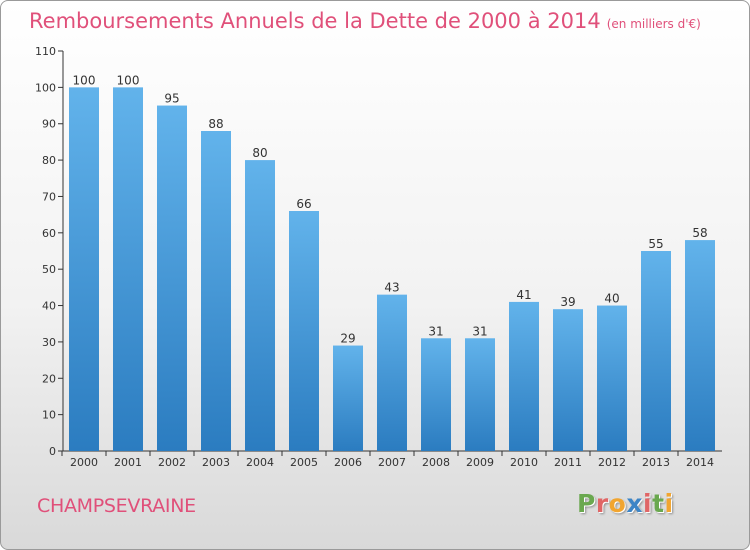 This screenshot has height=550, width=750. What do you see at coordinates (216, 462) in the screenshot?
I see `x-tick-label: 2003` at bounding box center [216, 462].